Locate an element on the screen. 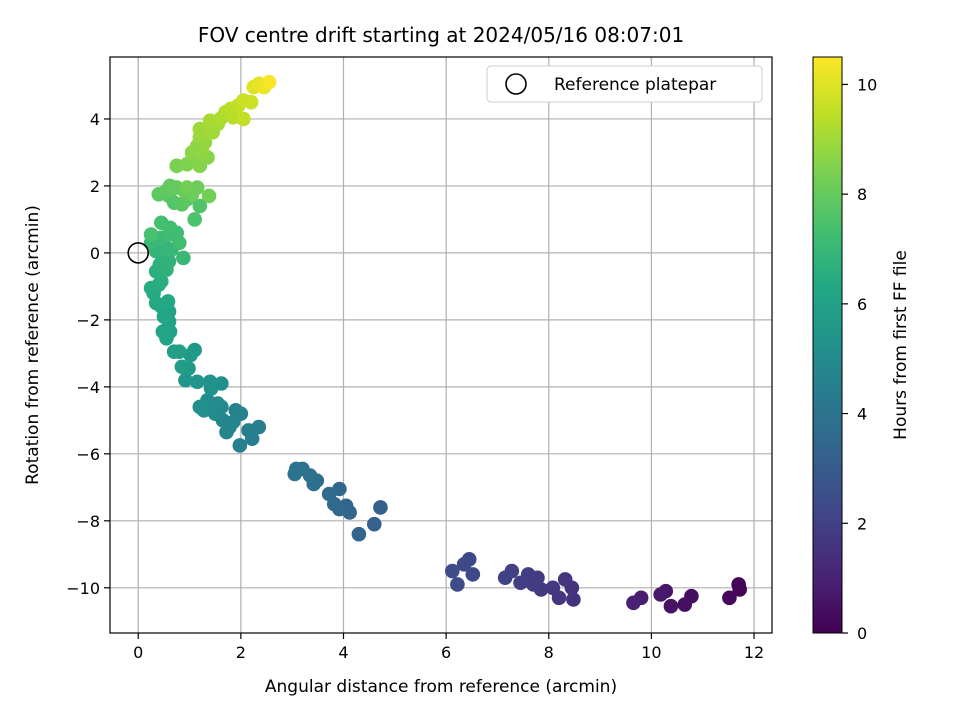 Image resolution: width=960 pixels, height=720 pixels. y-tick-label: −4 is located at coordinates (88, 387).